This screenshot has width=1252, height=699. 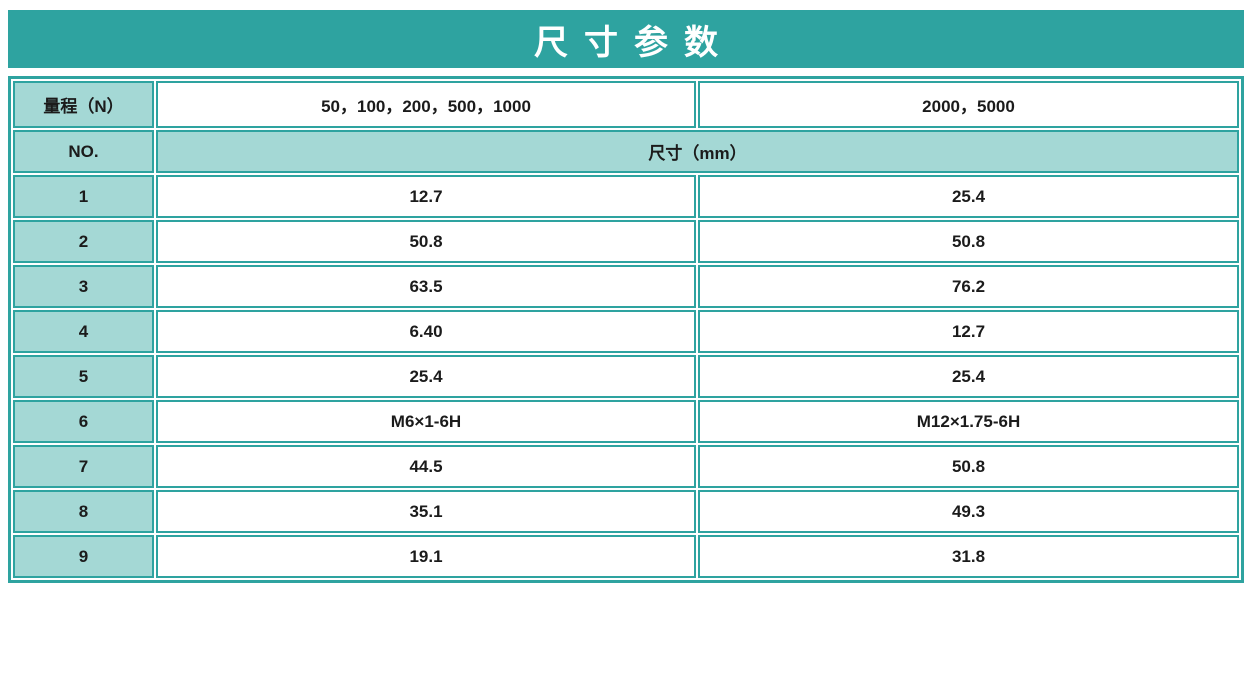 I want to click on range-group-b: 2000，5000, so click(x=968, y=104).